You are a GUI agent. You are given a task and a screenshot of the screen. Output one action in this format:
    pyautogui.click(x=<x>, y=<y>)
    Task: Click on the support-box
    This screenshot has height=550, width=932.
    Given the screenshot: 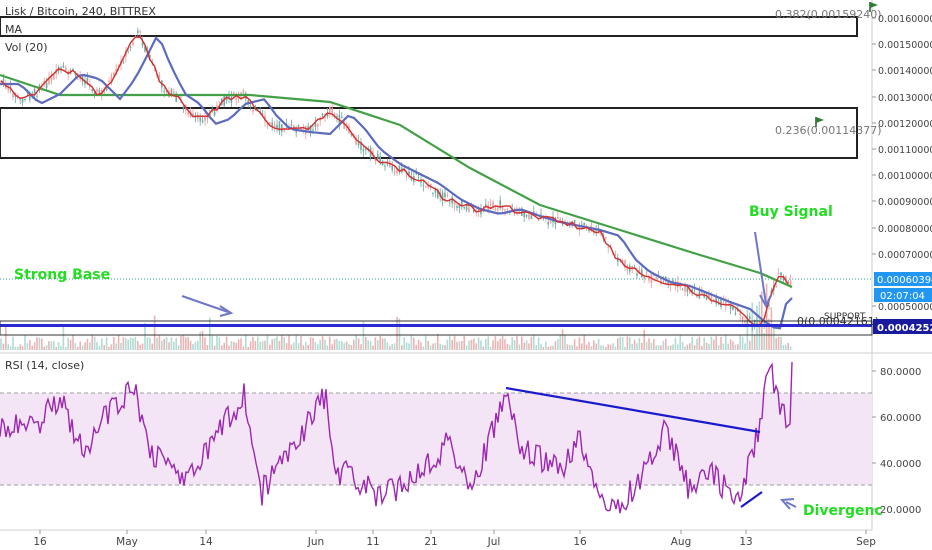 What is the action you would take?
    pyautogui.click(x=436, y=328)
    